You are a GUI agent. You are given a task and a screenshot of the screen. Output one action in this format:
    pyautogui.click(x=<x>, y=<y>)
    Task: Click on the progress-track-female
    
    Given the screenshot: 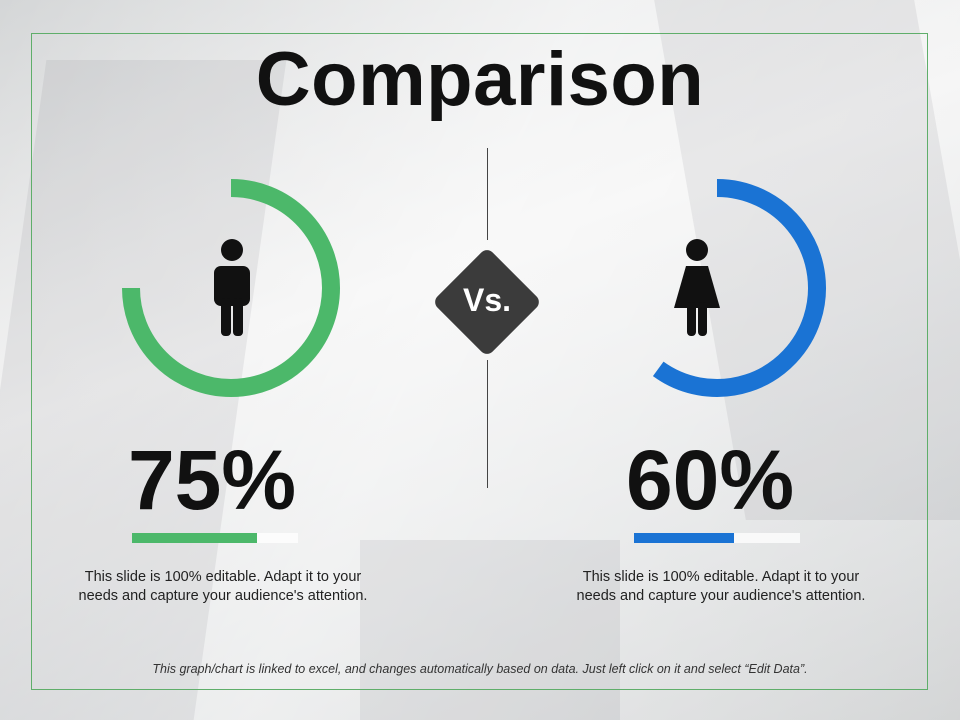 What is the action you would take?
    pyautogui.click(x=717, y=538)
    